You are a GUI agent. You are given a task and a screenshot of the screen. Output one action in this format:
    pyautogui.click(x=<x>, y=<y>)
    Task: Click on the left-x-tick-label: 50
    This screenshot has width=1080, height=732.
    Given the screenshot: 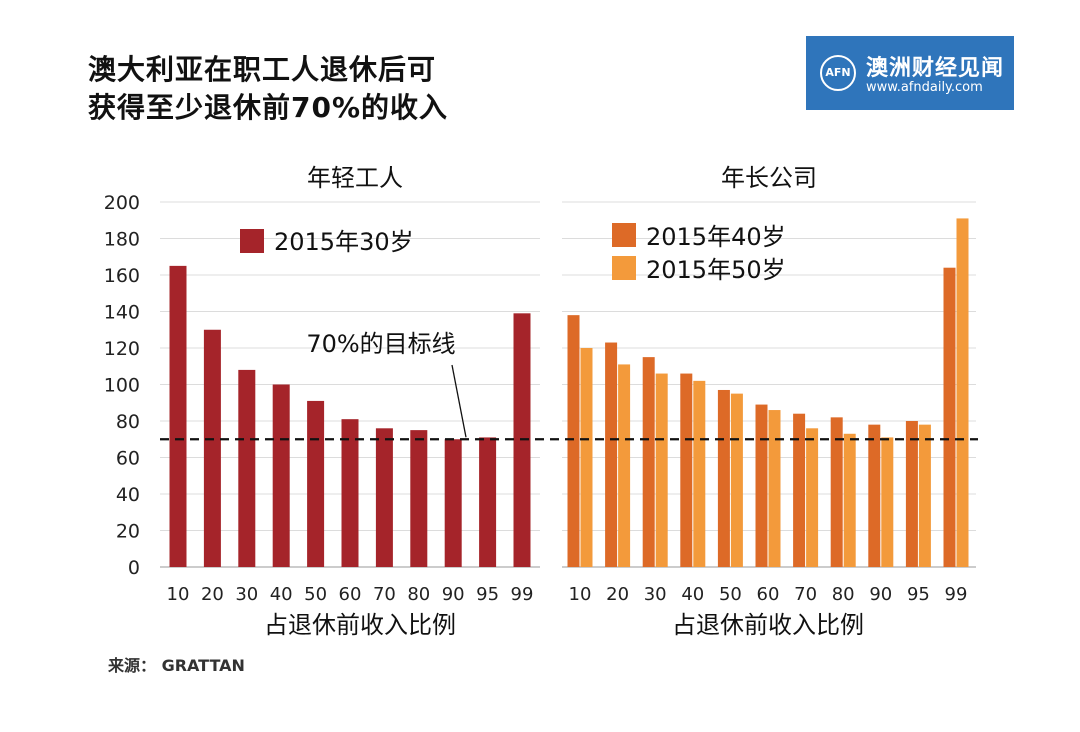 What is the action you would take?
    pyautogui.click(x=315, y=594)
    